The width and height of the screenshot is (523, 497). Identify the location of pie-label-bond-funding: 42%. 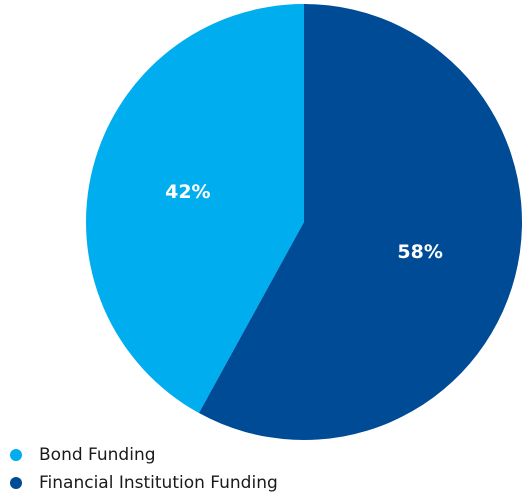
(187, 192).